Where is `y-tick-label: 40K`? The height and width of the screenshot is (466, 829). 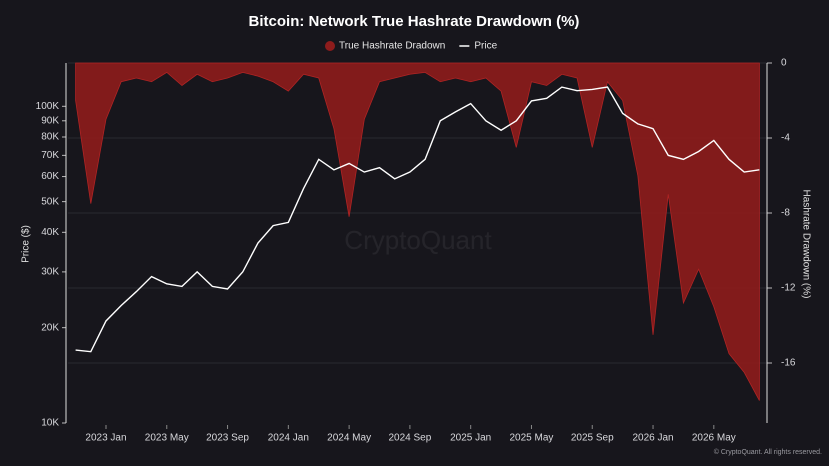
y-tick-label: 40K is located at coordinates (50, 232).